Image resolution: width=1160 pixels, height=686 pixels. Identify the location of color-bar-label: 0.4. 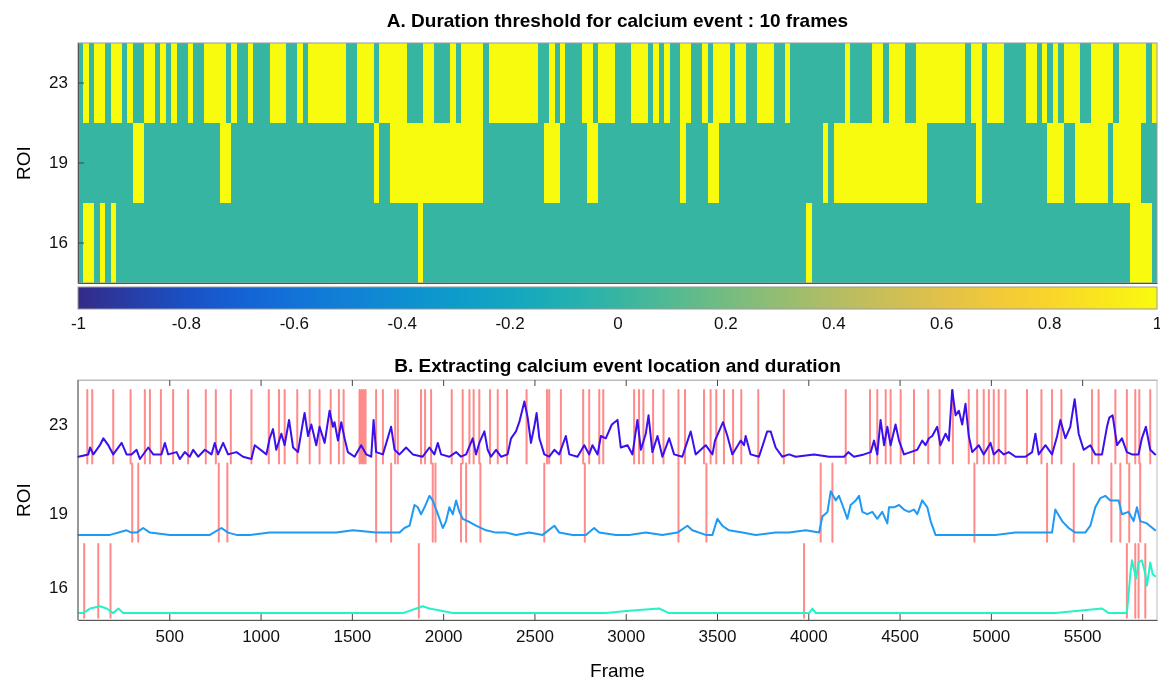
(833, 324).